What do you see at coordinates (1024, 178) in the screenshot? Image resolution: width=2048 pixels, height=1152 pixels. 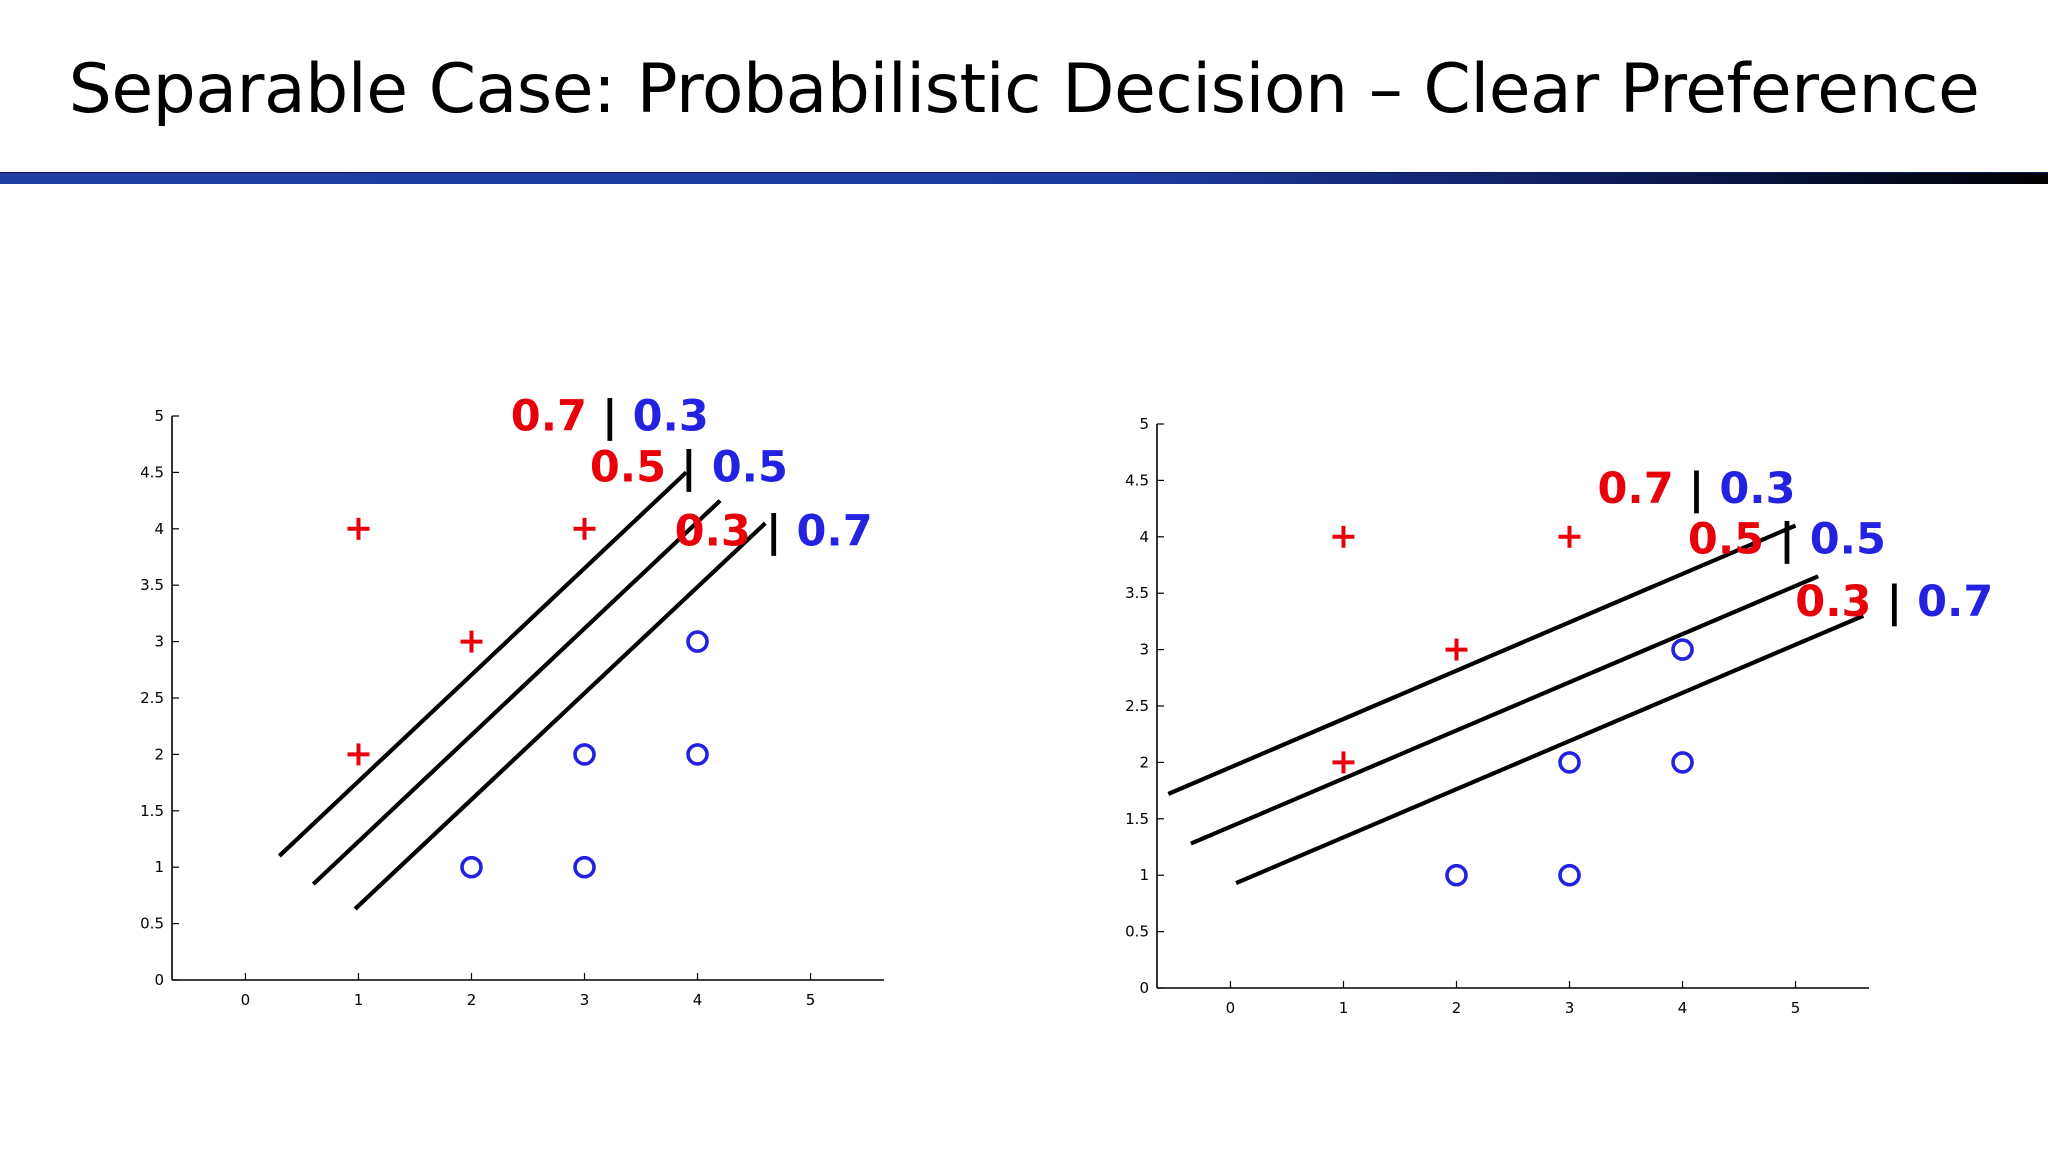 I see `title-rule` at bounding box center [1024, 178].